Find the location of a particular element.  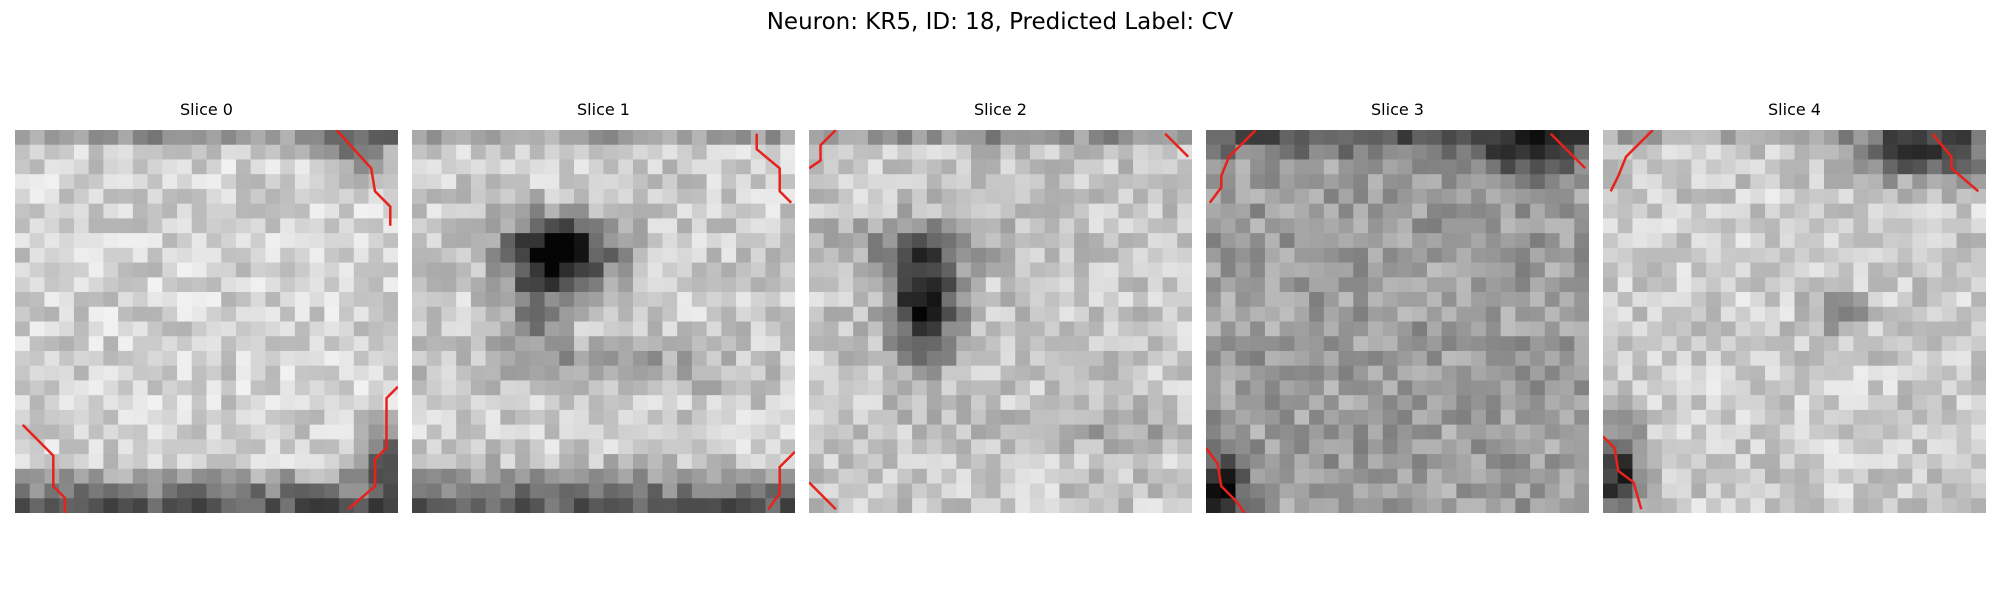

slice-title: Slice 3 is located at coordinates (1397, 109).